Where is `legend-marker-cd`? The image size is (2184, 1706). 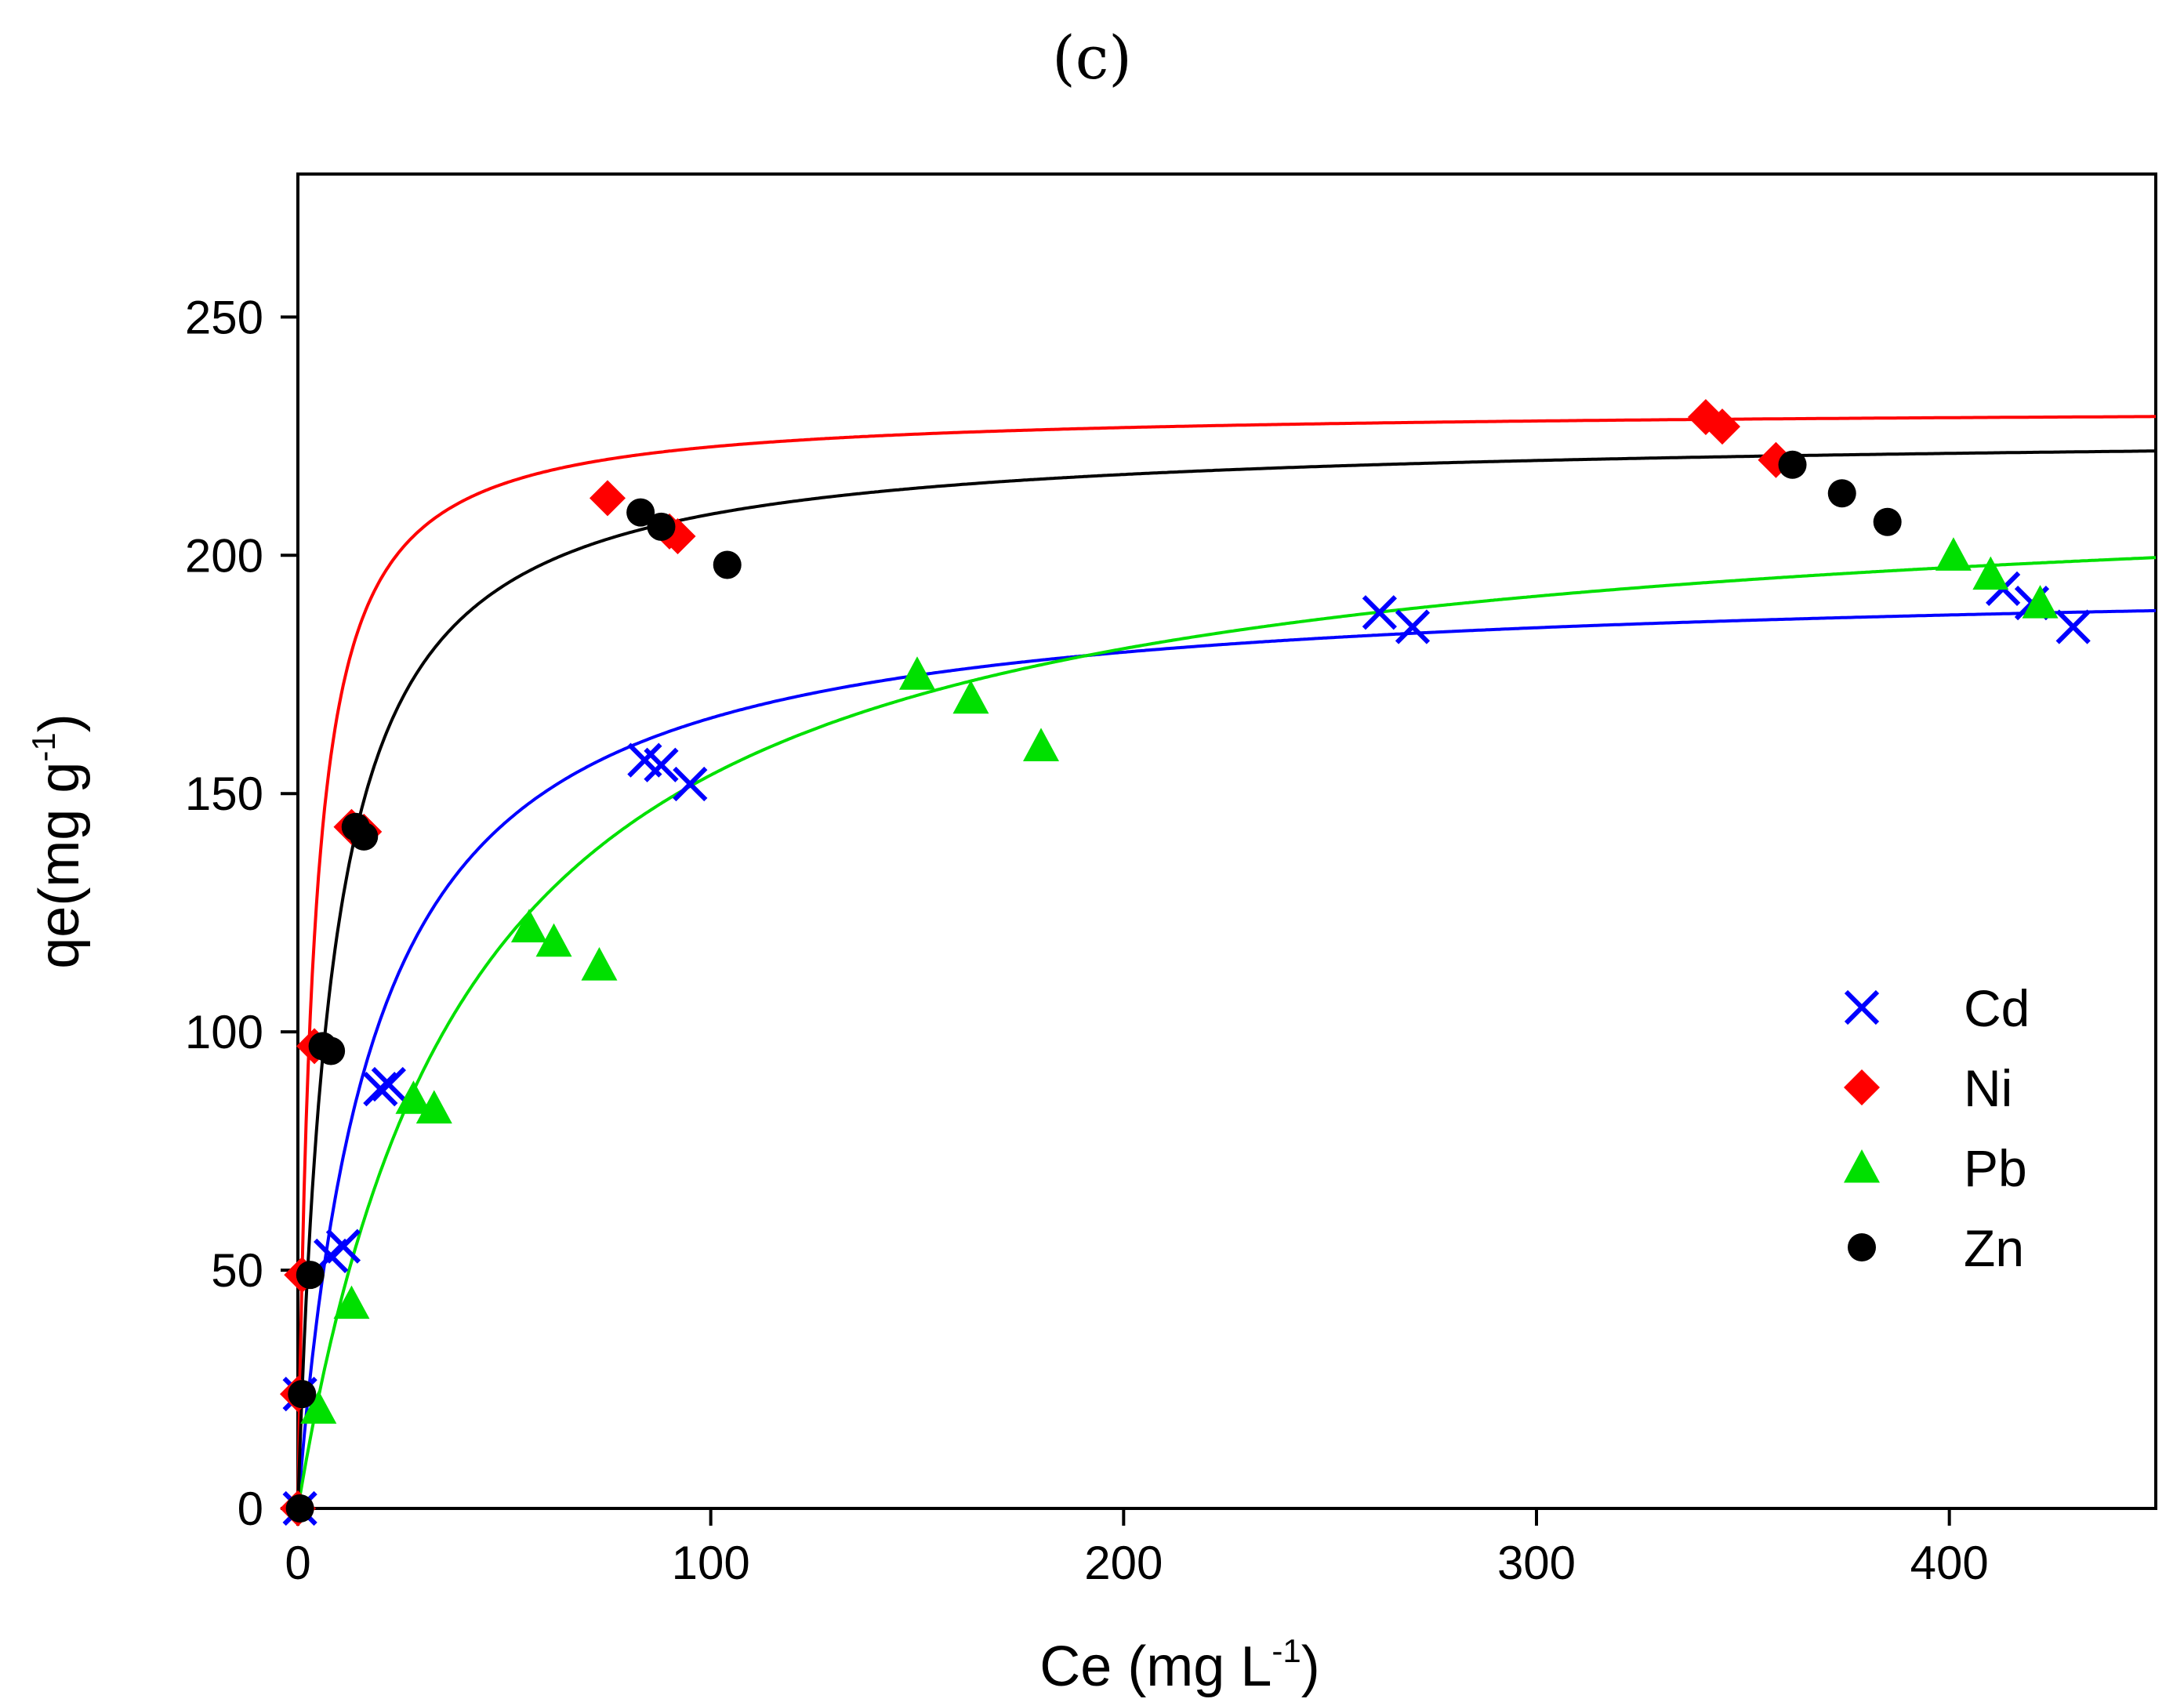
legend-marker-cd is located at coordinates (1862, 1007).